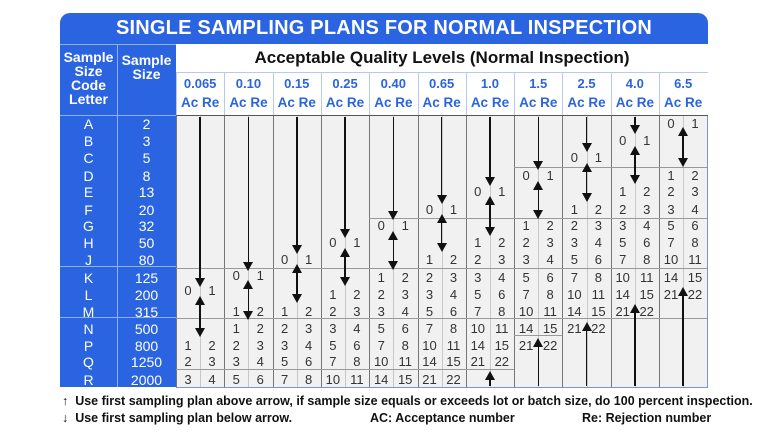 Image resolution: width=768 pixels, height=439 pixels. What do you see at coordinates (146, 278) in the screenshot?
I see `sample-size: 125` at bounding box center [146, 278].